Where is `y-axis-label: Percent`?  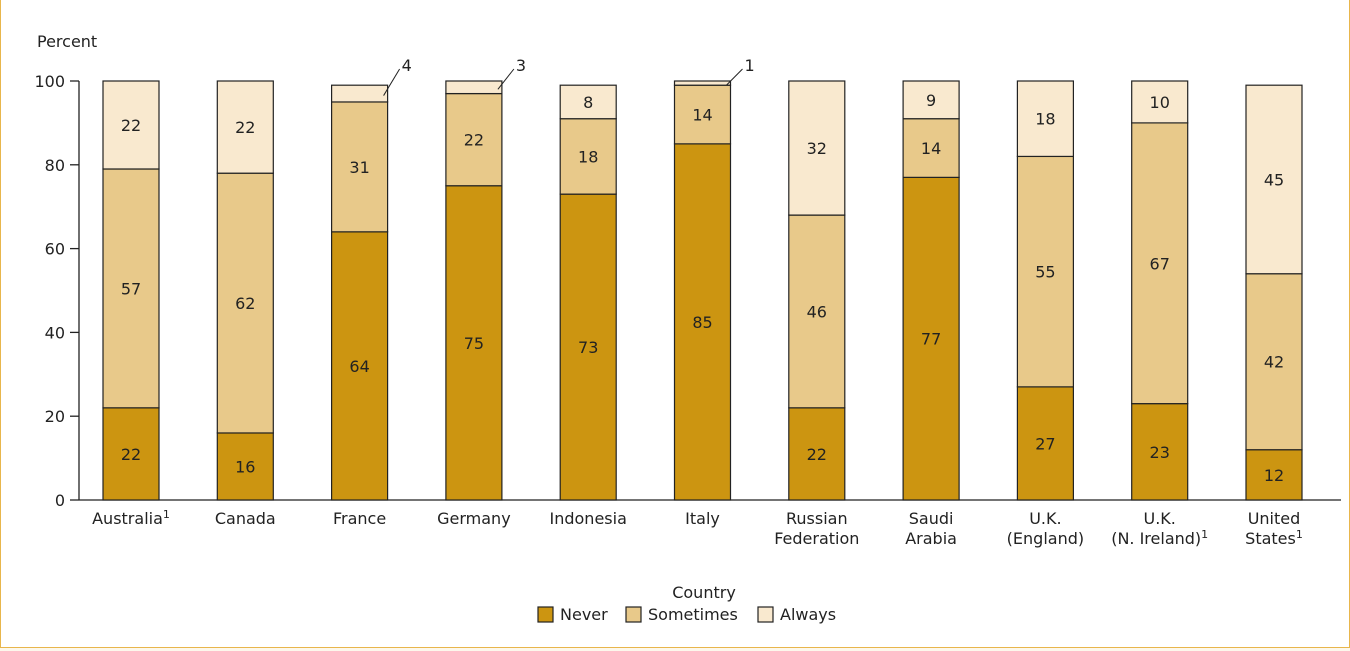 y-axis-label: Percent is located at coordinates (67, 41).